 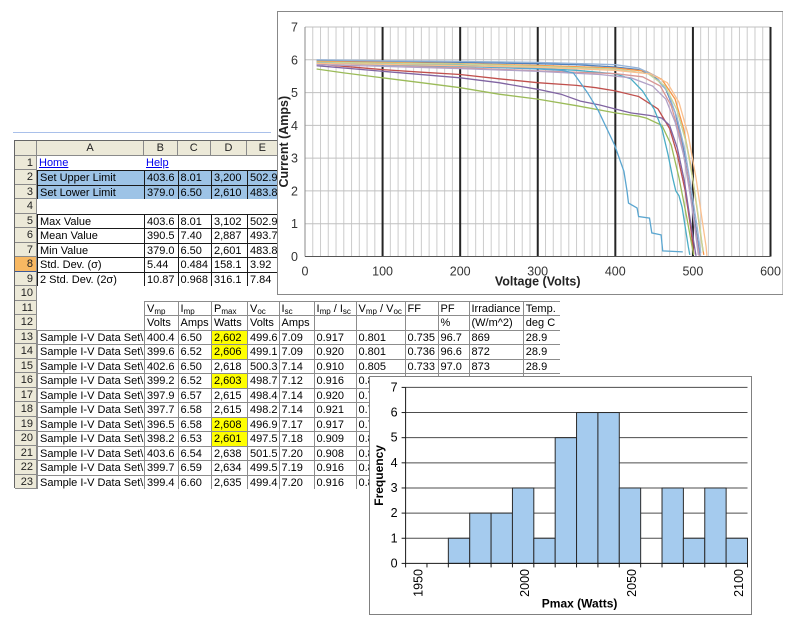 I want to click on svg-text: 2050, so click(x=632, y=583).